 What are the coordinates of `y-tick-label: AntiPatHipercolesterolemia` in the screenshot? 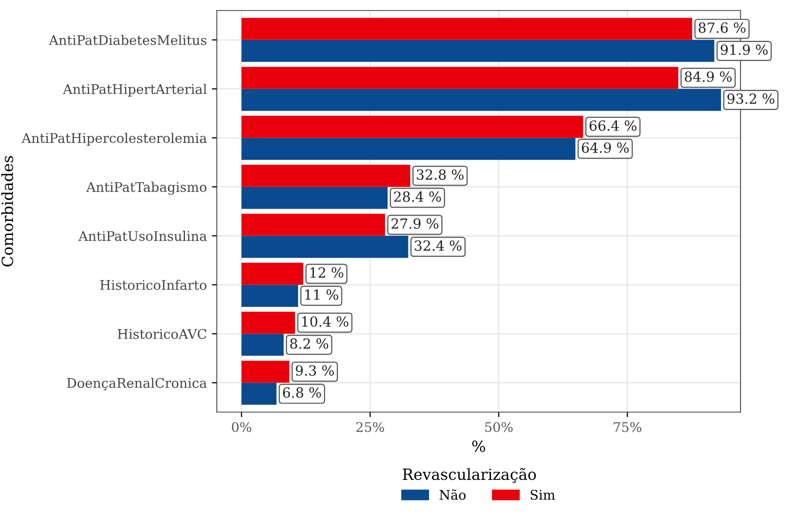 It's located at (114, 139).